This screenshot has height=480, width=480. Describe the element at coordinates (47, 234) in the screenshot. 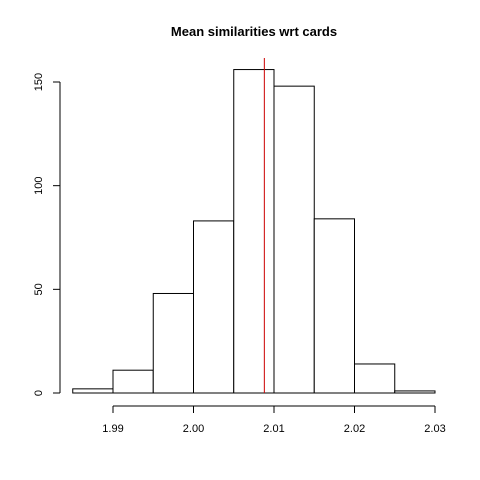

I see `y-axis: 0 50 100 150` at that location.